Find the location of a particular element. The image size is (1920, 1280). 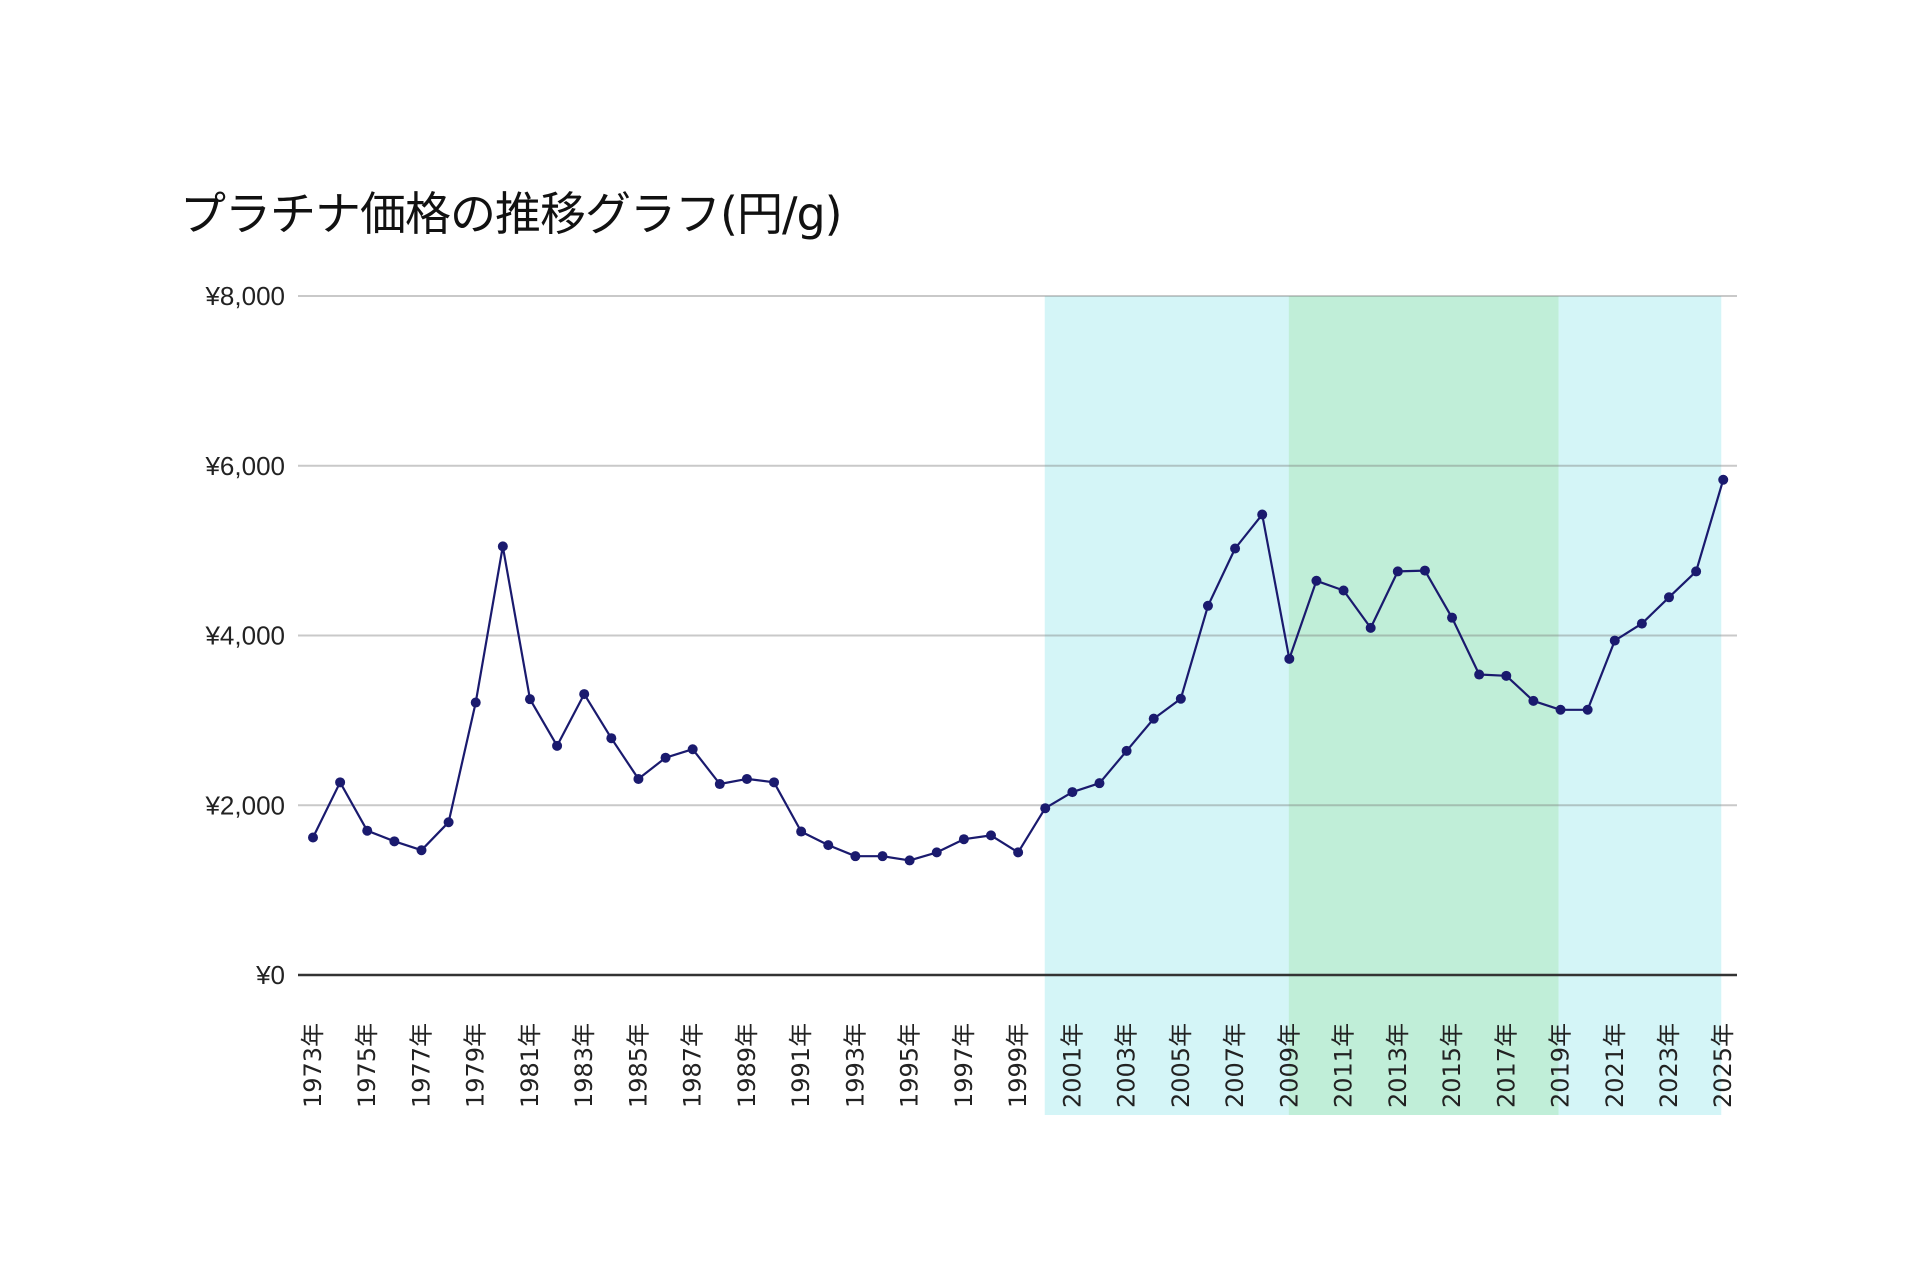

x-tick-label: 2019年 is located at coordinates (1561, 1065).